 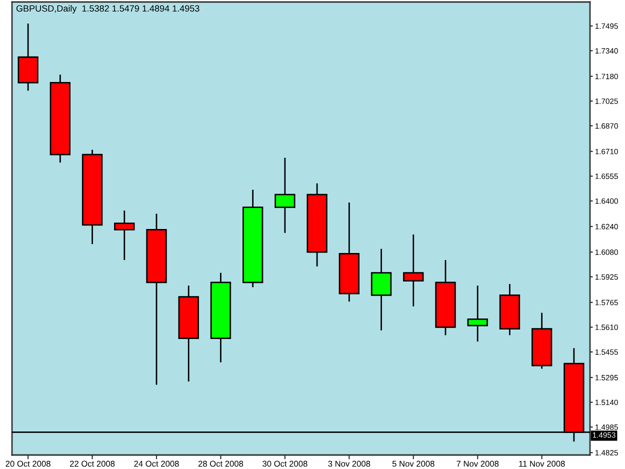 I want to click on x-tick-label: 3 Nov 2008, so click(x=349, y=463).